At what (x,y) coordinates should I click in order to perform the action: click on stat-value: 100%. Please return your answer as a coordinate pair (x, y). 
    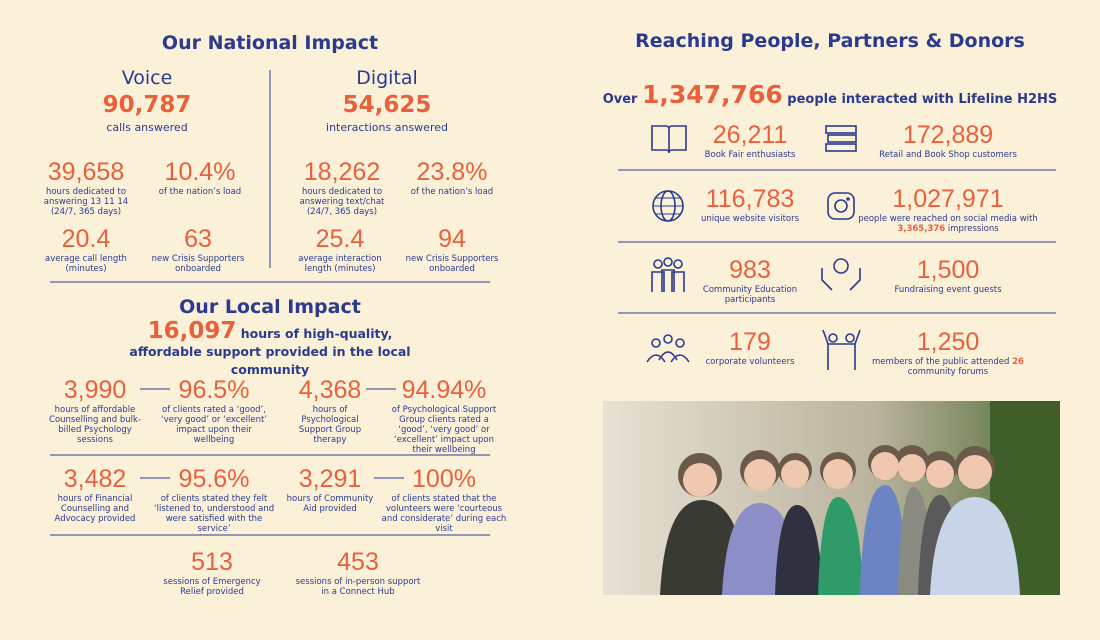
    Looking at the image, I should click on (444, 479).